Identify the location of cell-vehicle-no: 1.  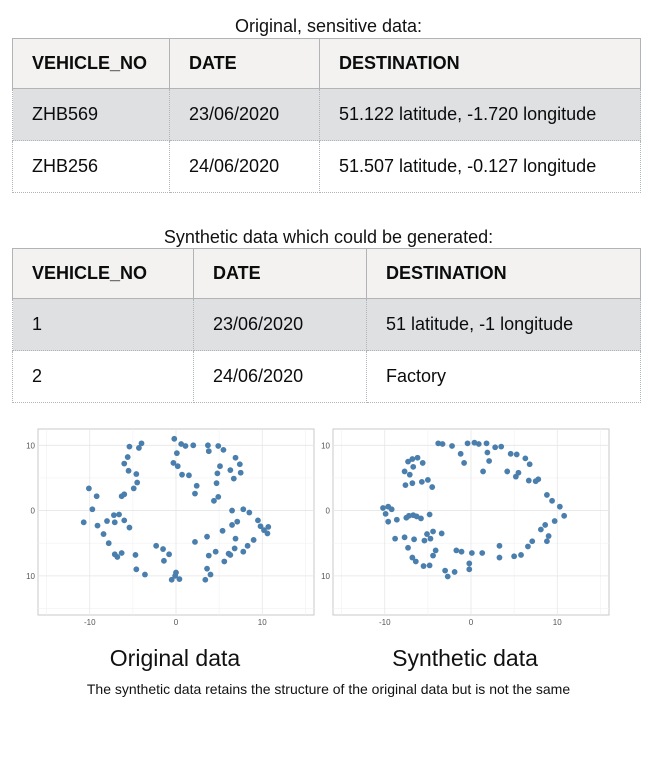
(103, 324).